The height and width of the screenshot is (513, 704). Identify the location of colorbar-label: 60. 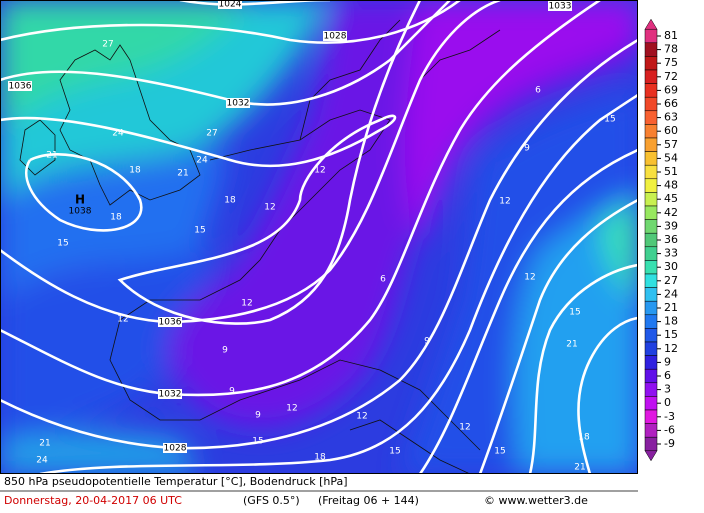
(671, 130).